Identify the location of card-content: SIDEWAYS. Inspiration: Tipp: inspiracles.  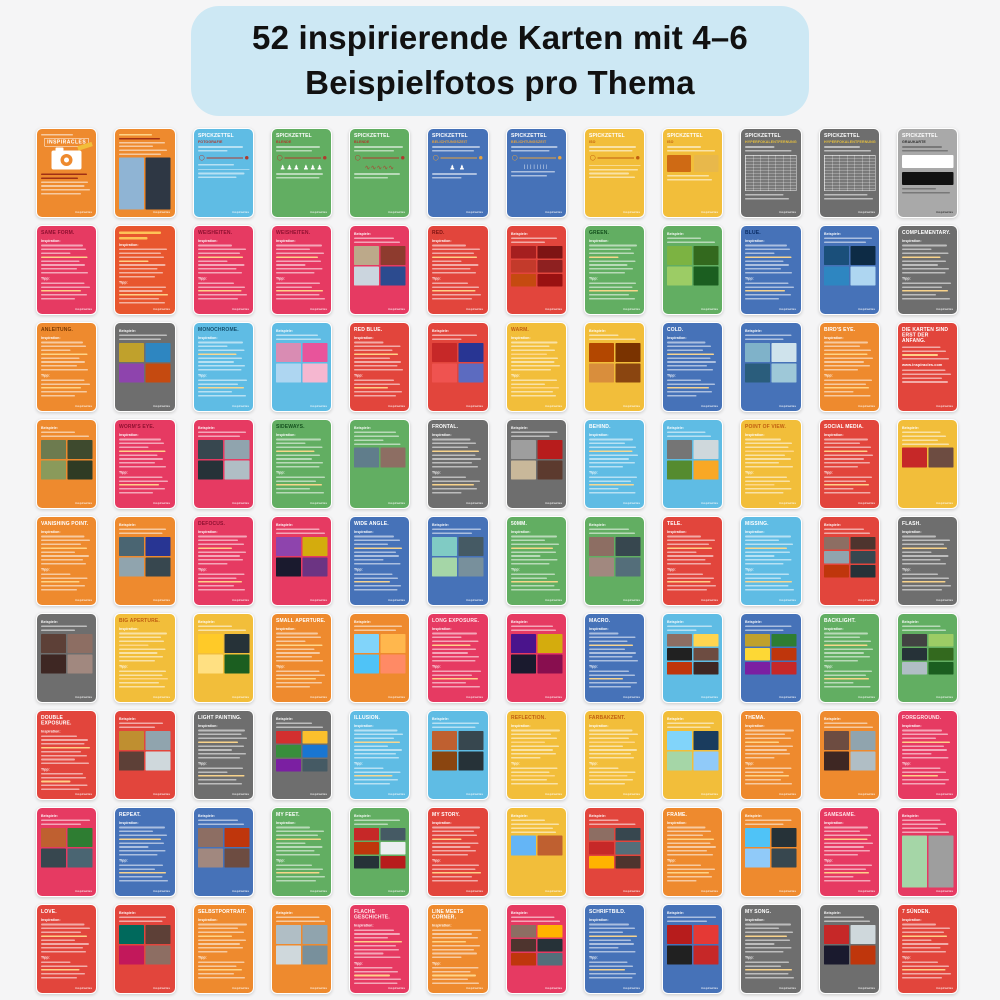
(301, 464).